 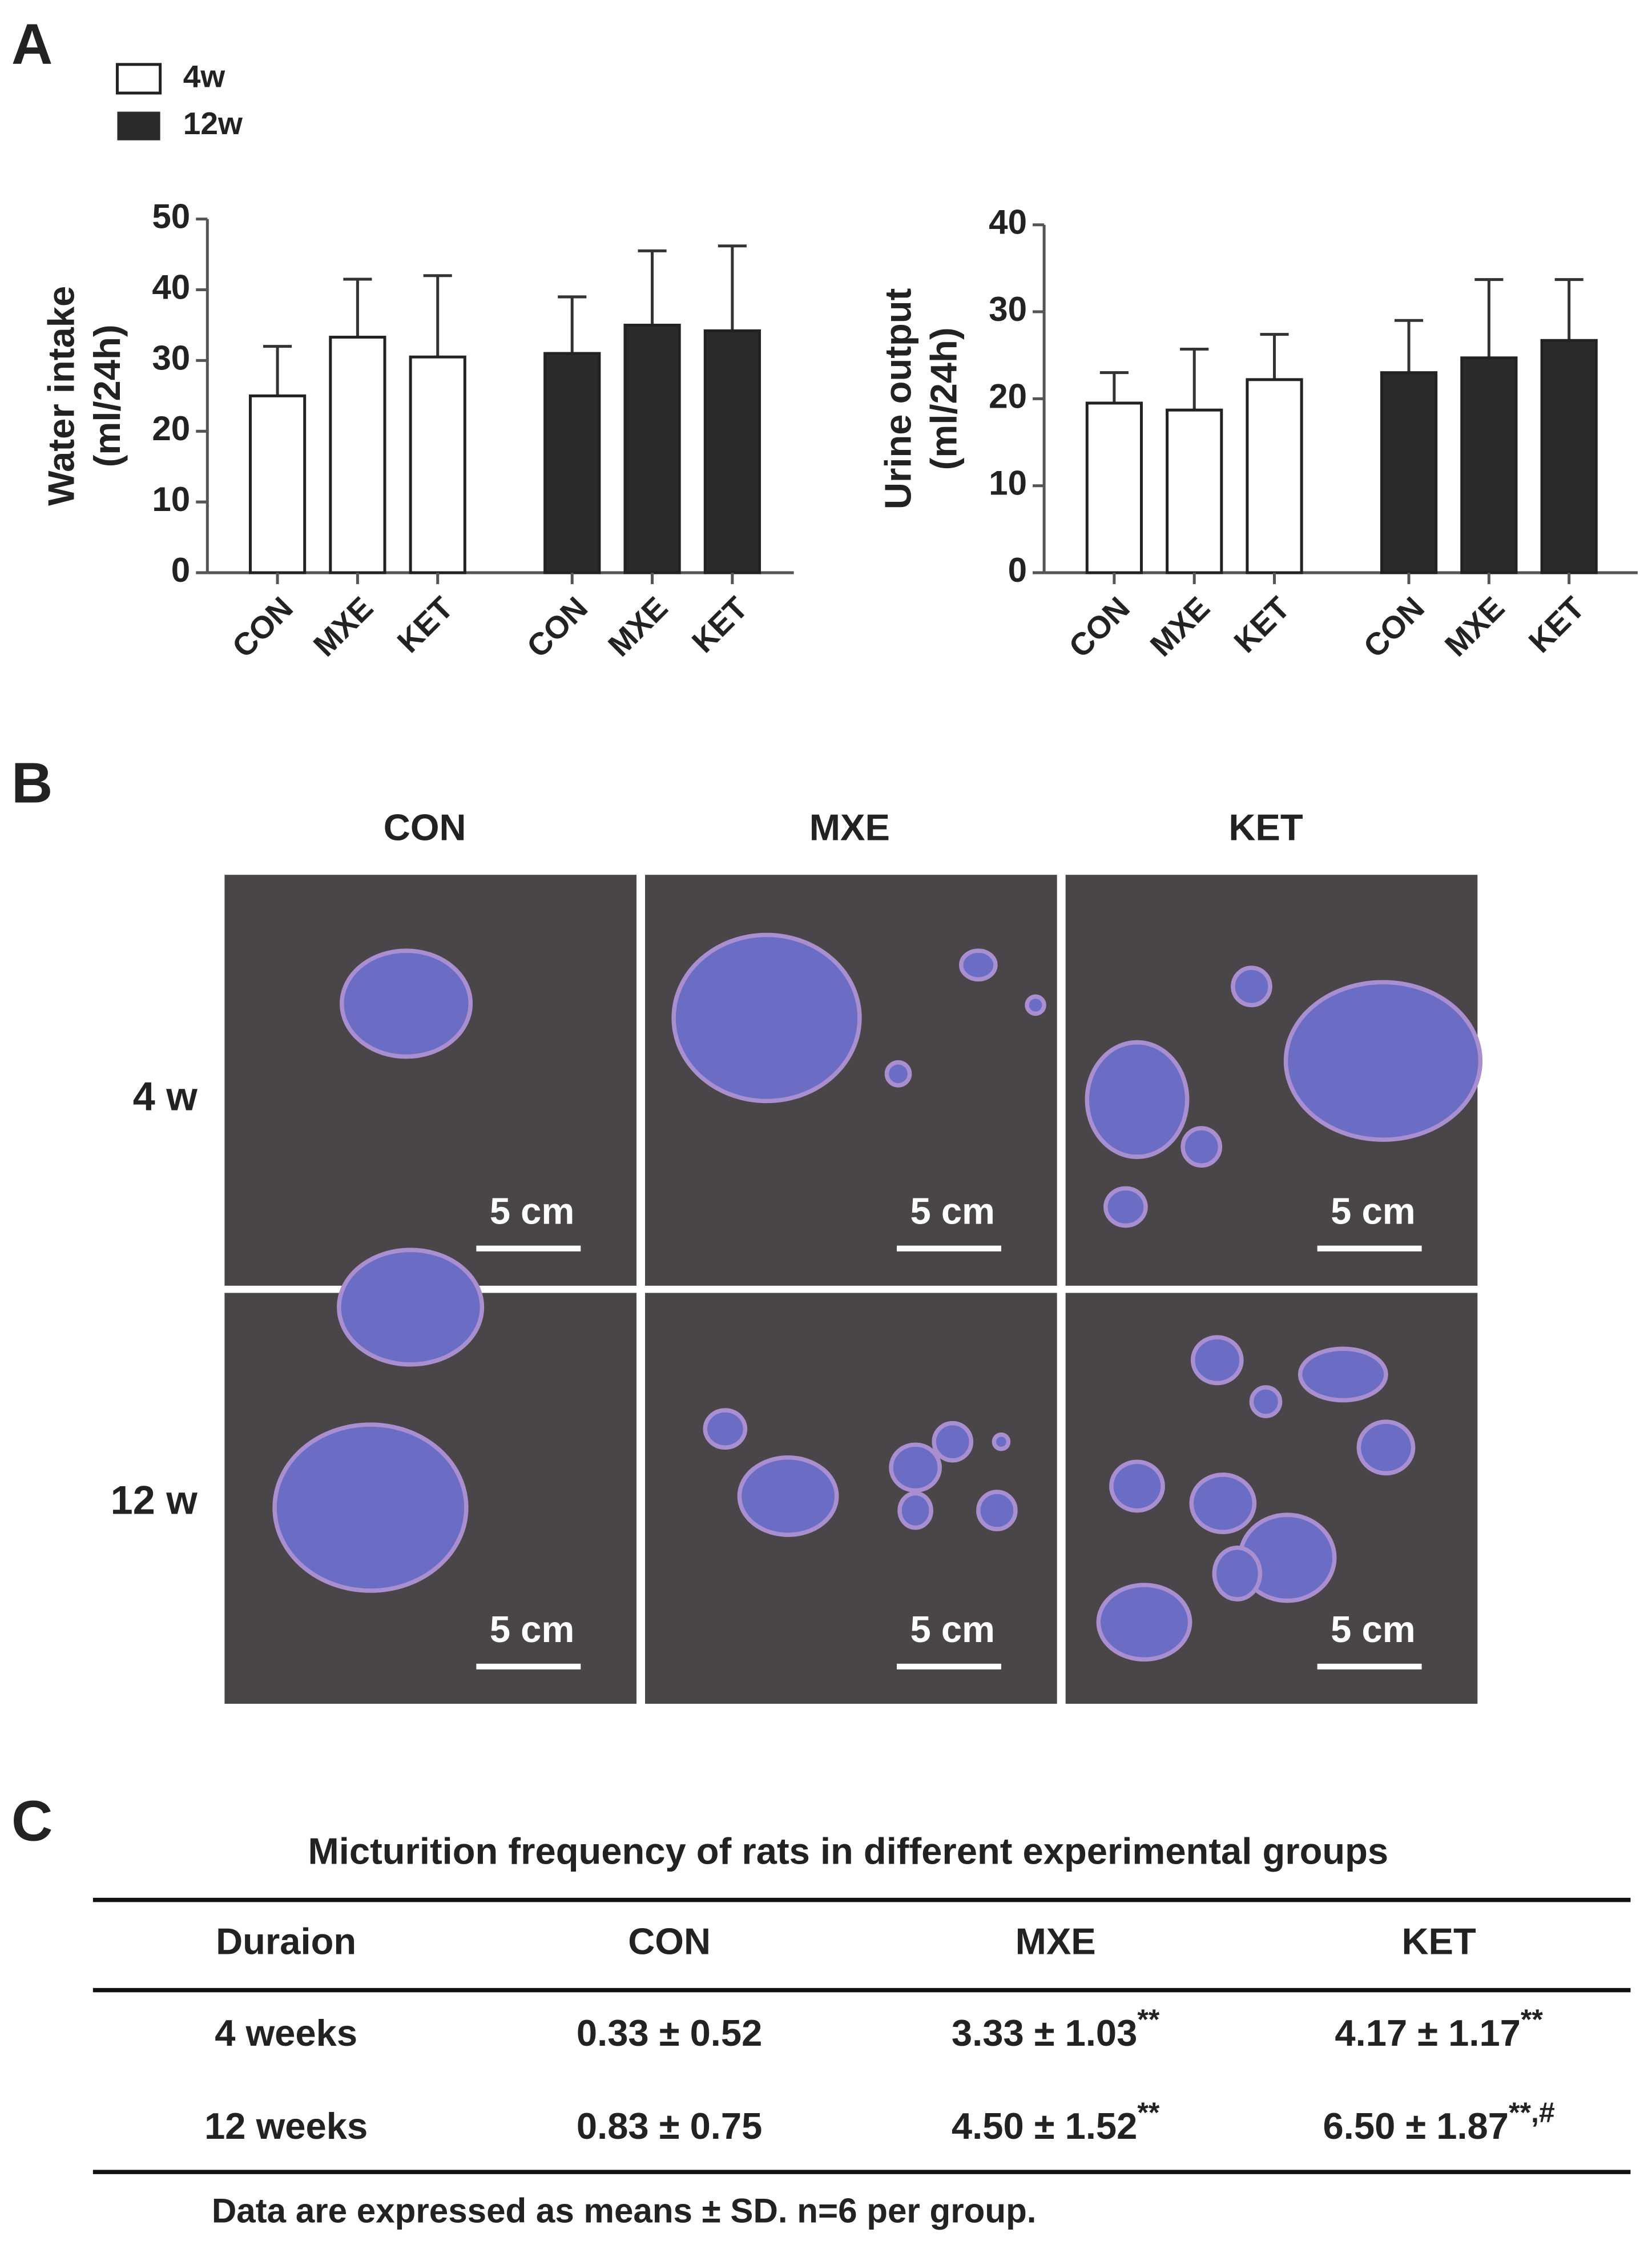 I want to click on cell-text: 6.50 ± 1.87, so click(x=1416, y=2126).